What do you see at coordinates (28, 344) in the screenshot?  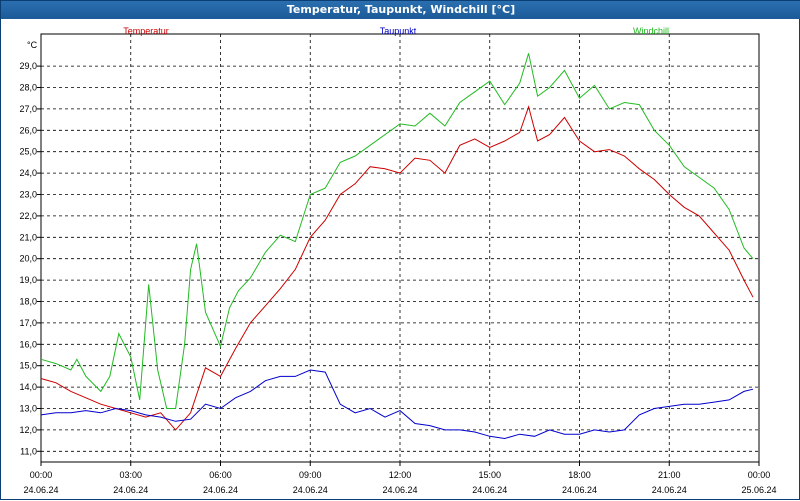 I see `y-tick-label: 16,0` at bounding box center [28, 344].